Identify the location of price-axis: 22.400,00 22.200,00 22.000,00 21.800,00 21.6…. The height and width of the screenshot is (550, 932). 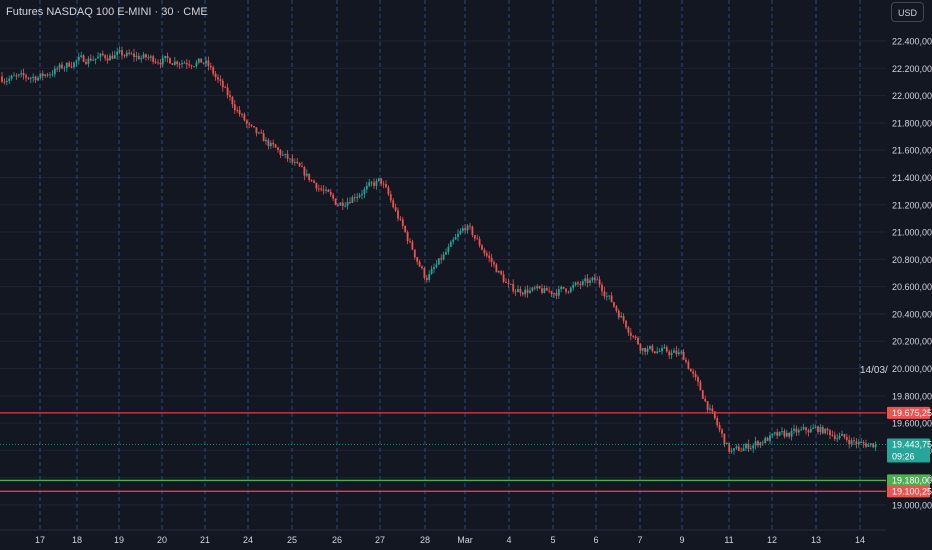
(909, 275).